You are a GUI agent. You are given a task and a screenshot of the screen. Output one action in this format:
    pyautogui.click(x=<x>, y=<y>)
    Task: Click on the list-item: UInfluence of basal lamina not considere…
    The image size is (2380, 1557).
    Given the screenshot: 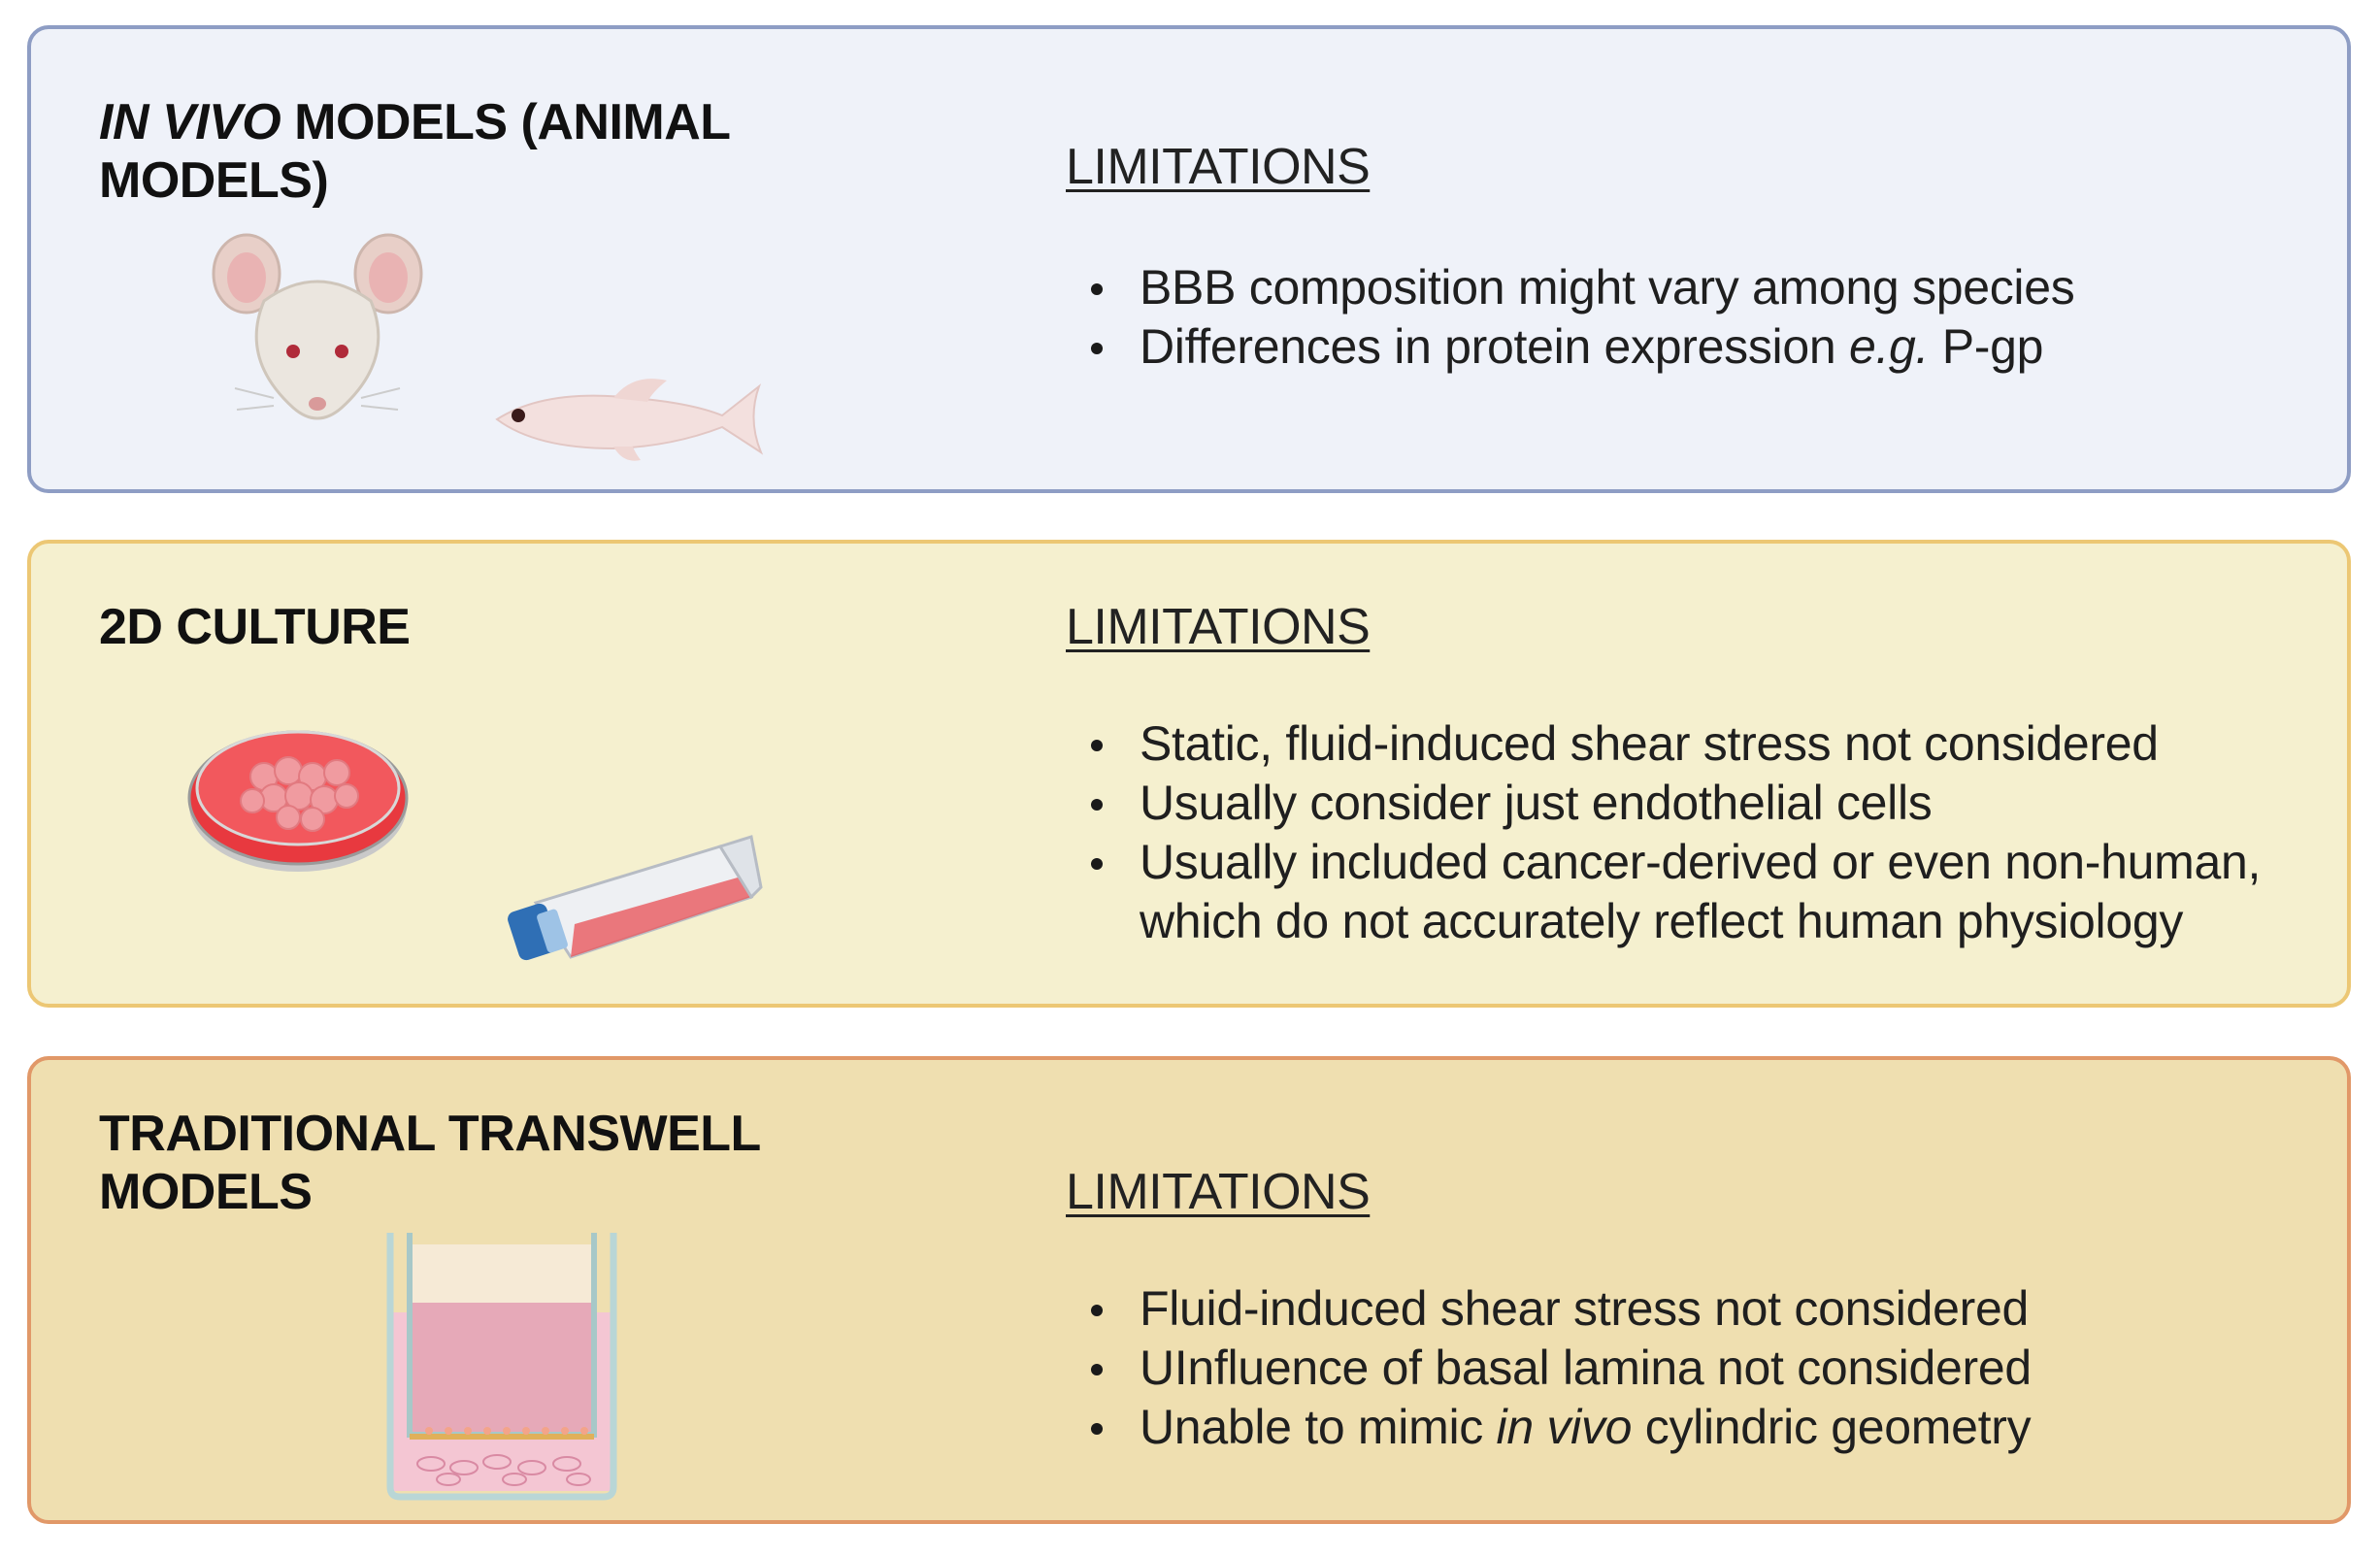 What is the action you would take?
    pyautogui.click(x=1727, y=1368)
    